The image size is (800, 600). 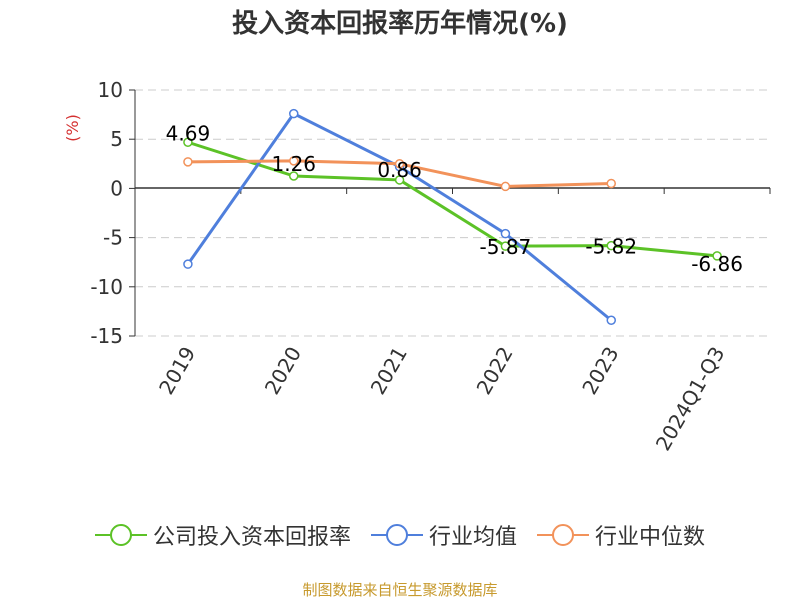 I want to click on y-tick-label: -15, so click(x=106, y=336).